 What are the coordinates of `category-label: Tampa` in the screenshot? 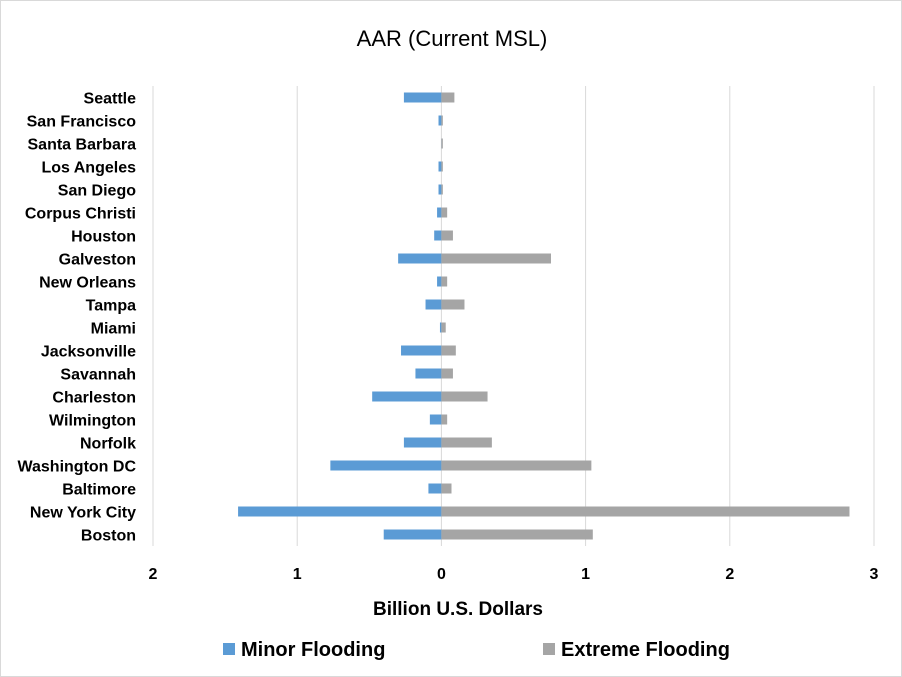 It's located at (111, 306).